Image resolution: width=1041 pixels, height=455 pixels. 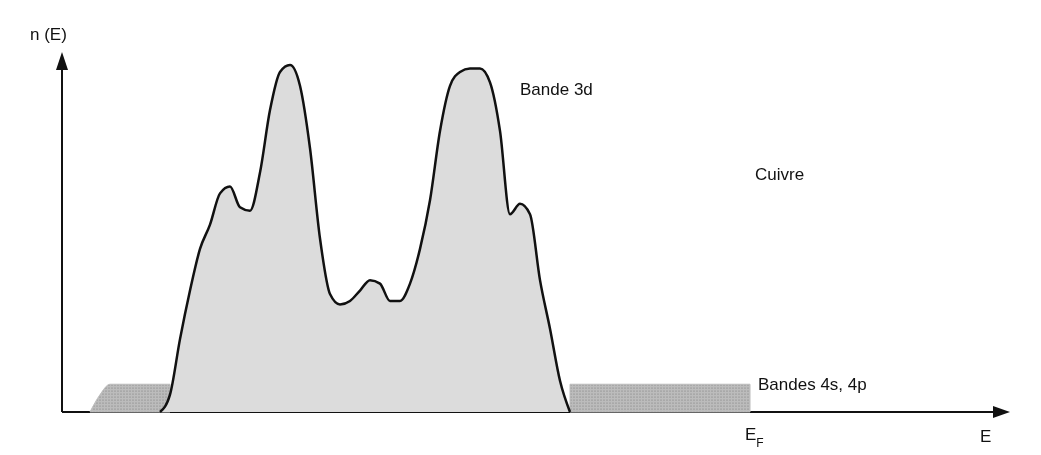 I want to click on series-label: Bande 3d, so click(x=556, y=89).